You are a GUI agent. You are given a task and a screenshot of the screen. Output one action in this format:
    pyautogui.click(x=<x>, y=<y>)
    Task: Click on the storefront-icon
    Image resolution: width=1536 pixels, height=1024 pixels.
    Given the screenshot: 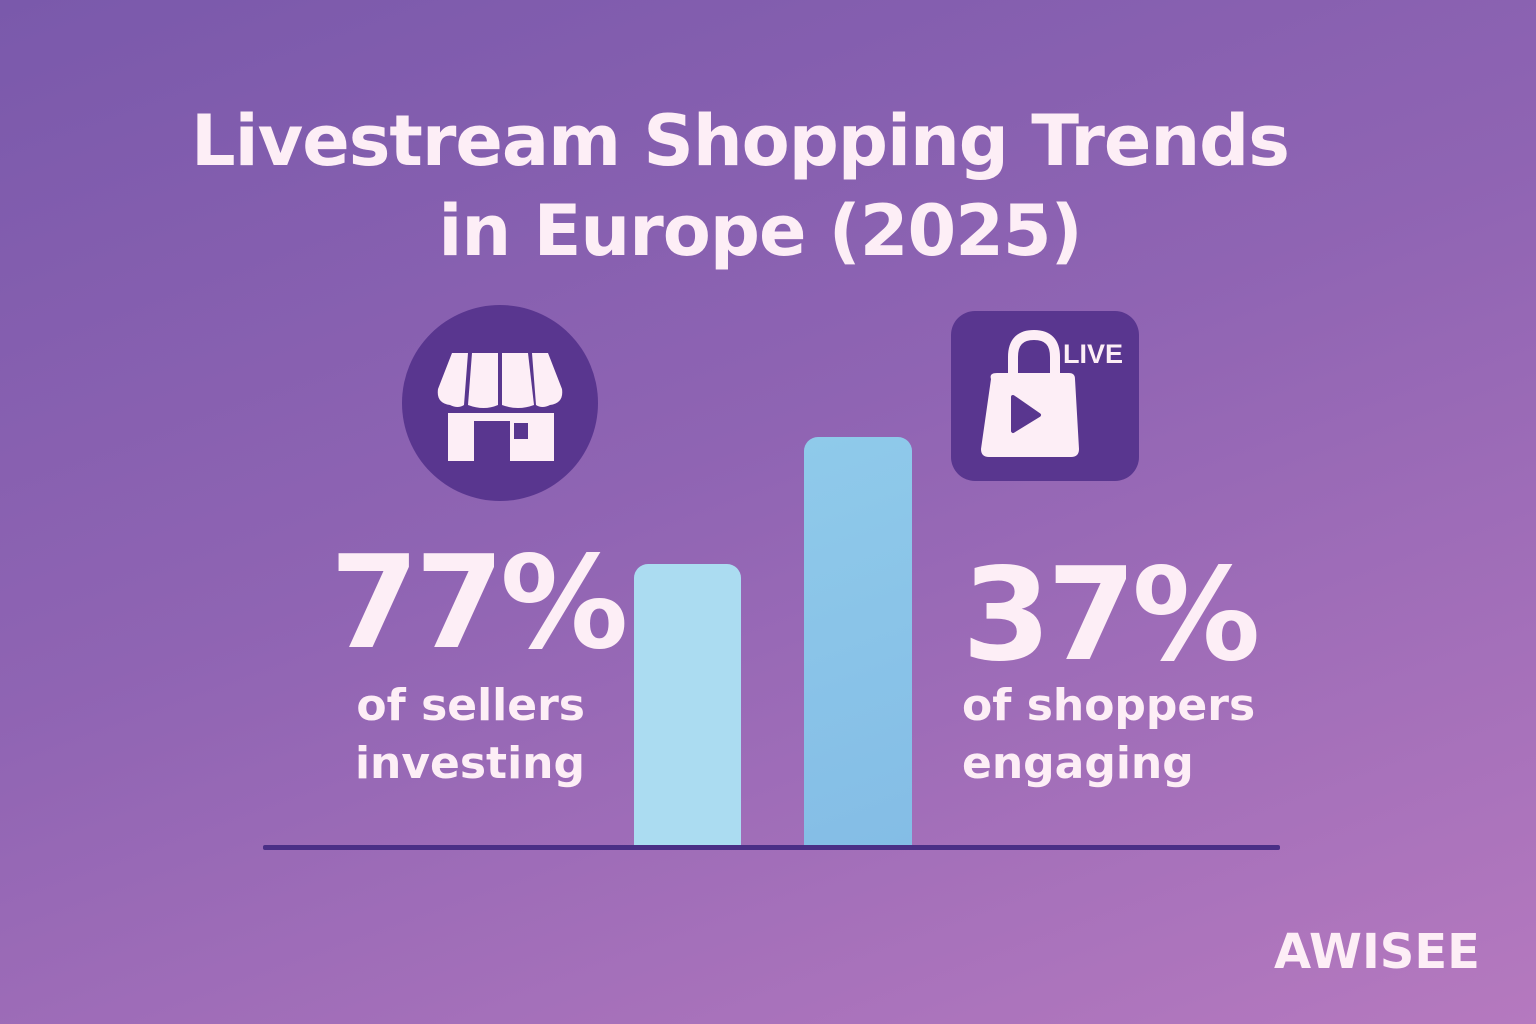 What is the action you would take?
    pyautogui.click(x=500, y=403)
    